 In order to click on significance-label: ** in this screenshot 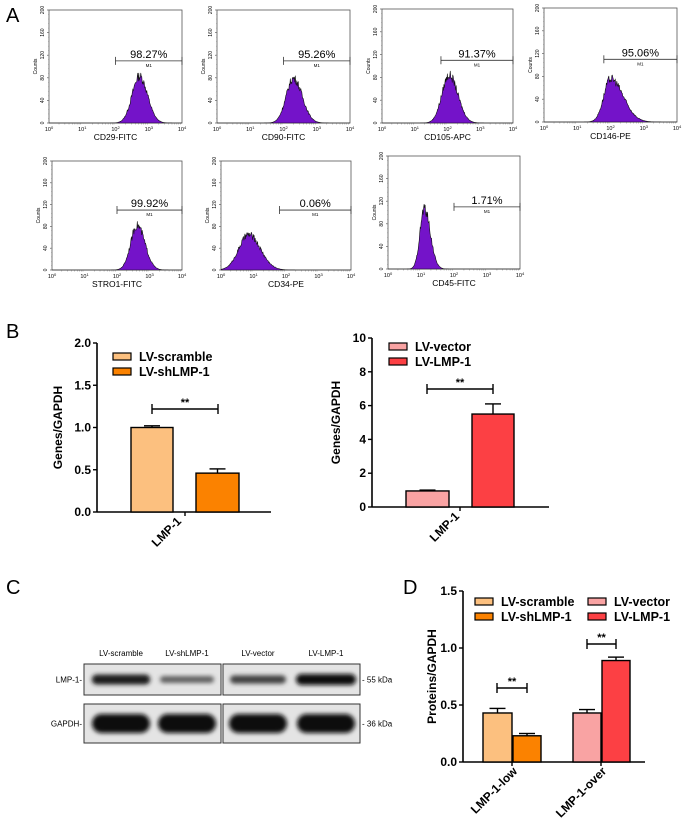, I will do `click(185, 403)`.